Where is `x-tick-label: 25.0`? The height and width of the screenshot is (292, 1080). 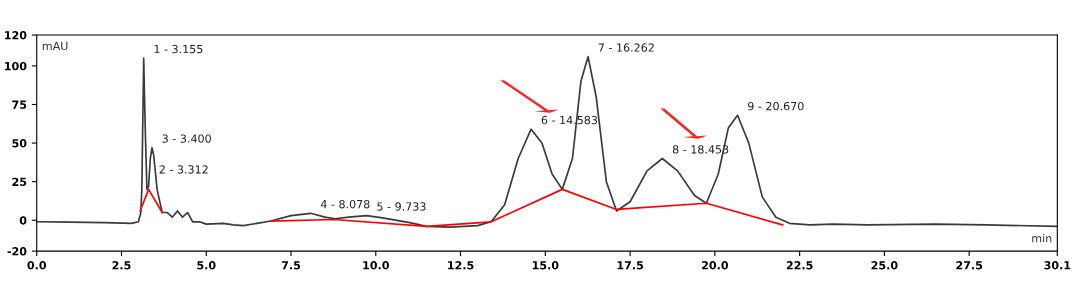
x-tick-label: 25.0 is located at coordinates (884, 265).